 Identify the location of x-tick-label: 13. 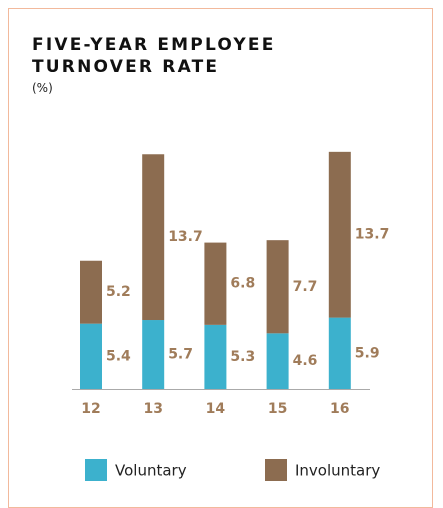
(152, 409).